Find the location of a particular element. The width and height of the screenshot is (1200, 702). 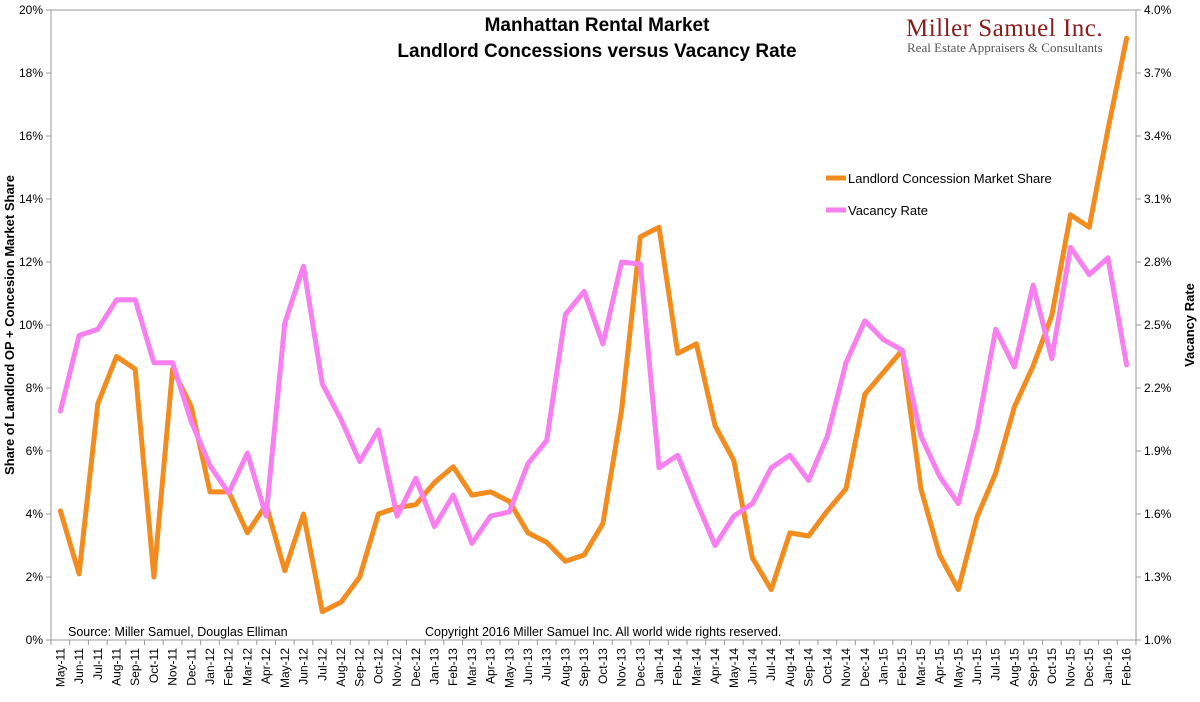

x-tick-label: Feb-16 is located at coordinates (1127, 667).